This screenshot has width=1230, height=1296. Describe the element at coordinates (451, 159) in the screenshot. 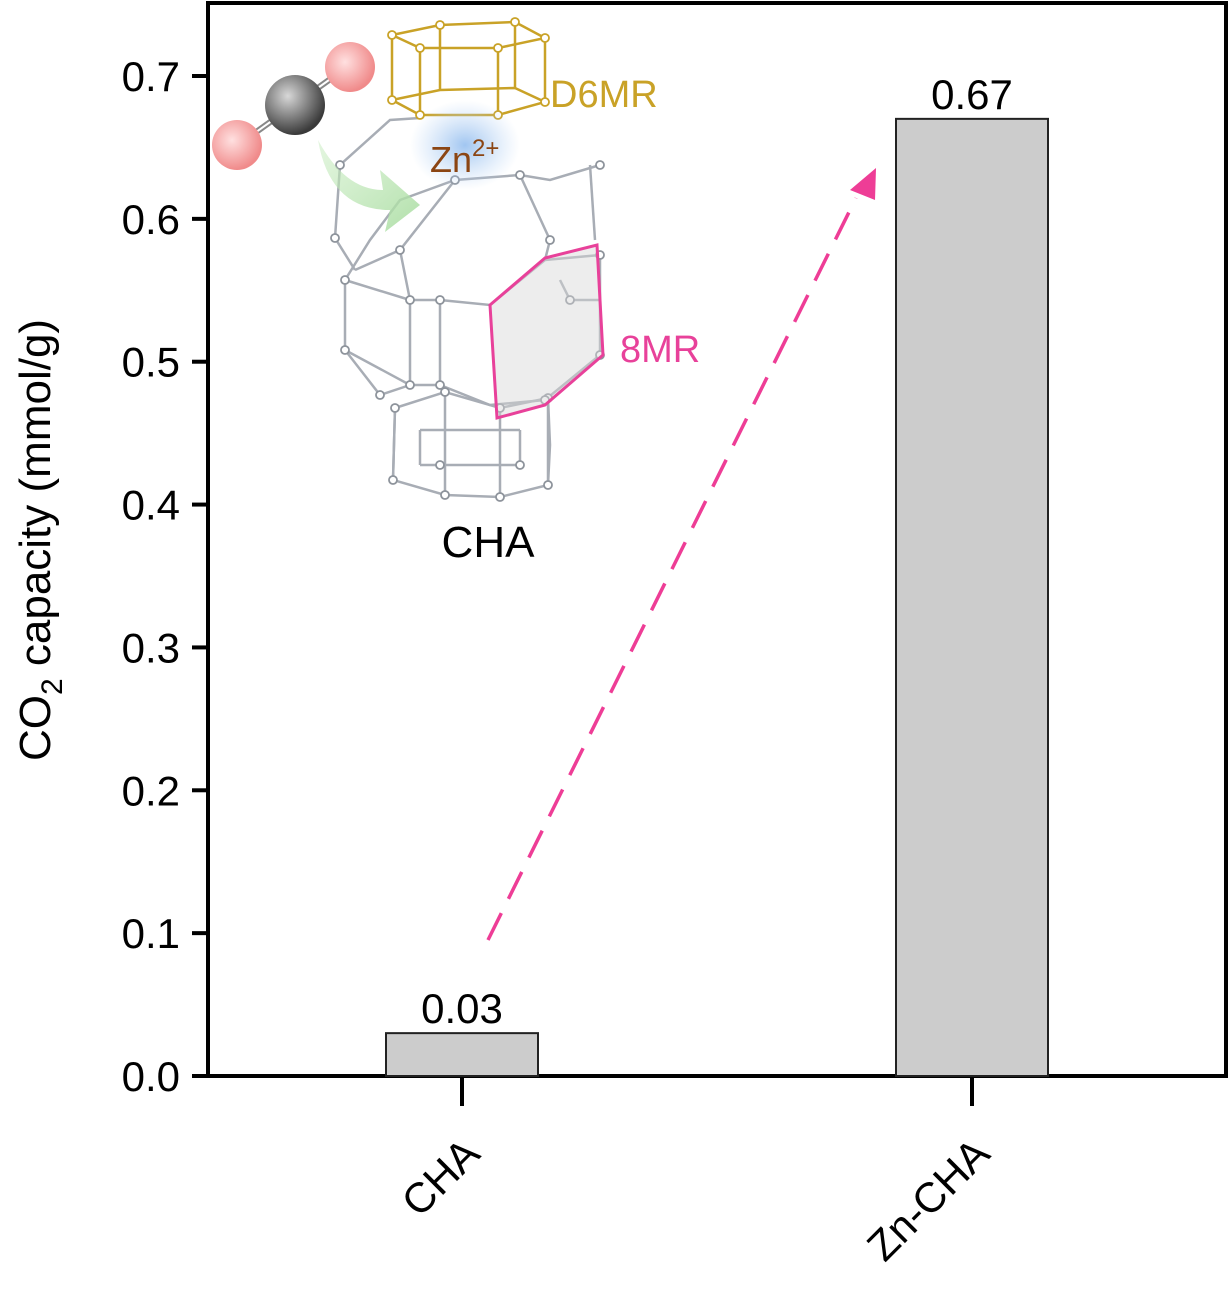

I see `label-zn-text: Zn` at that location.